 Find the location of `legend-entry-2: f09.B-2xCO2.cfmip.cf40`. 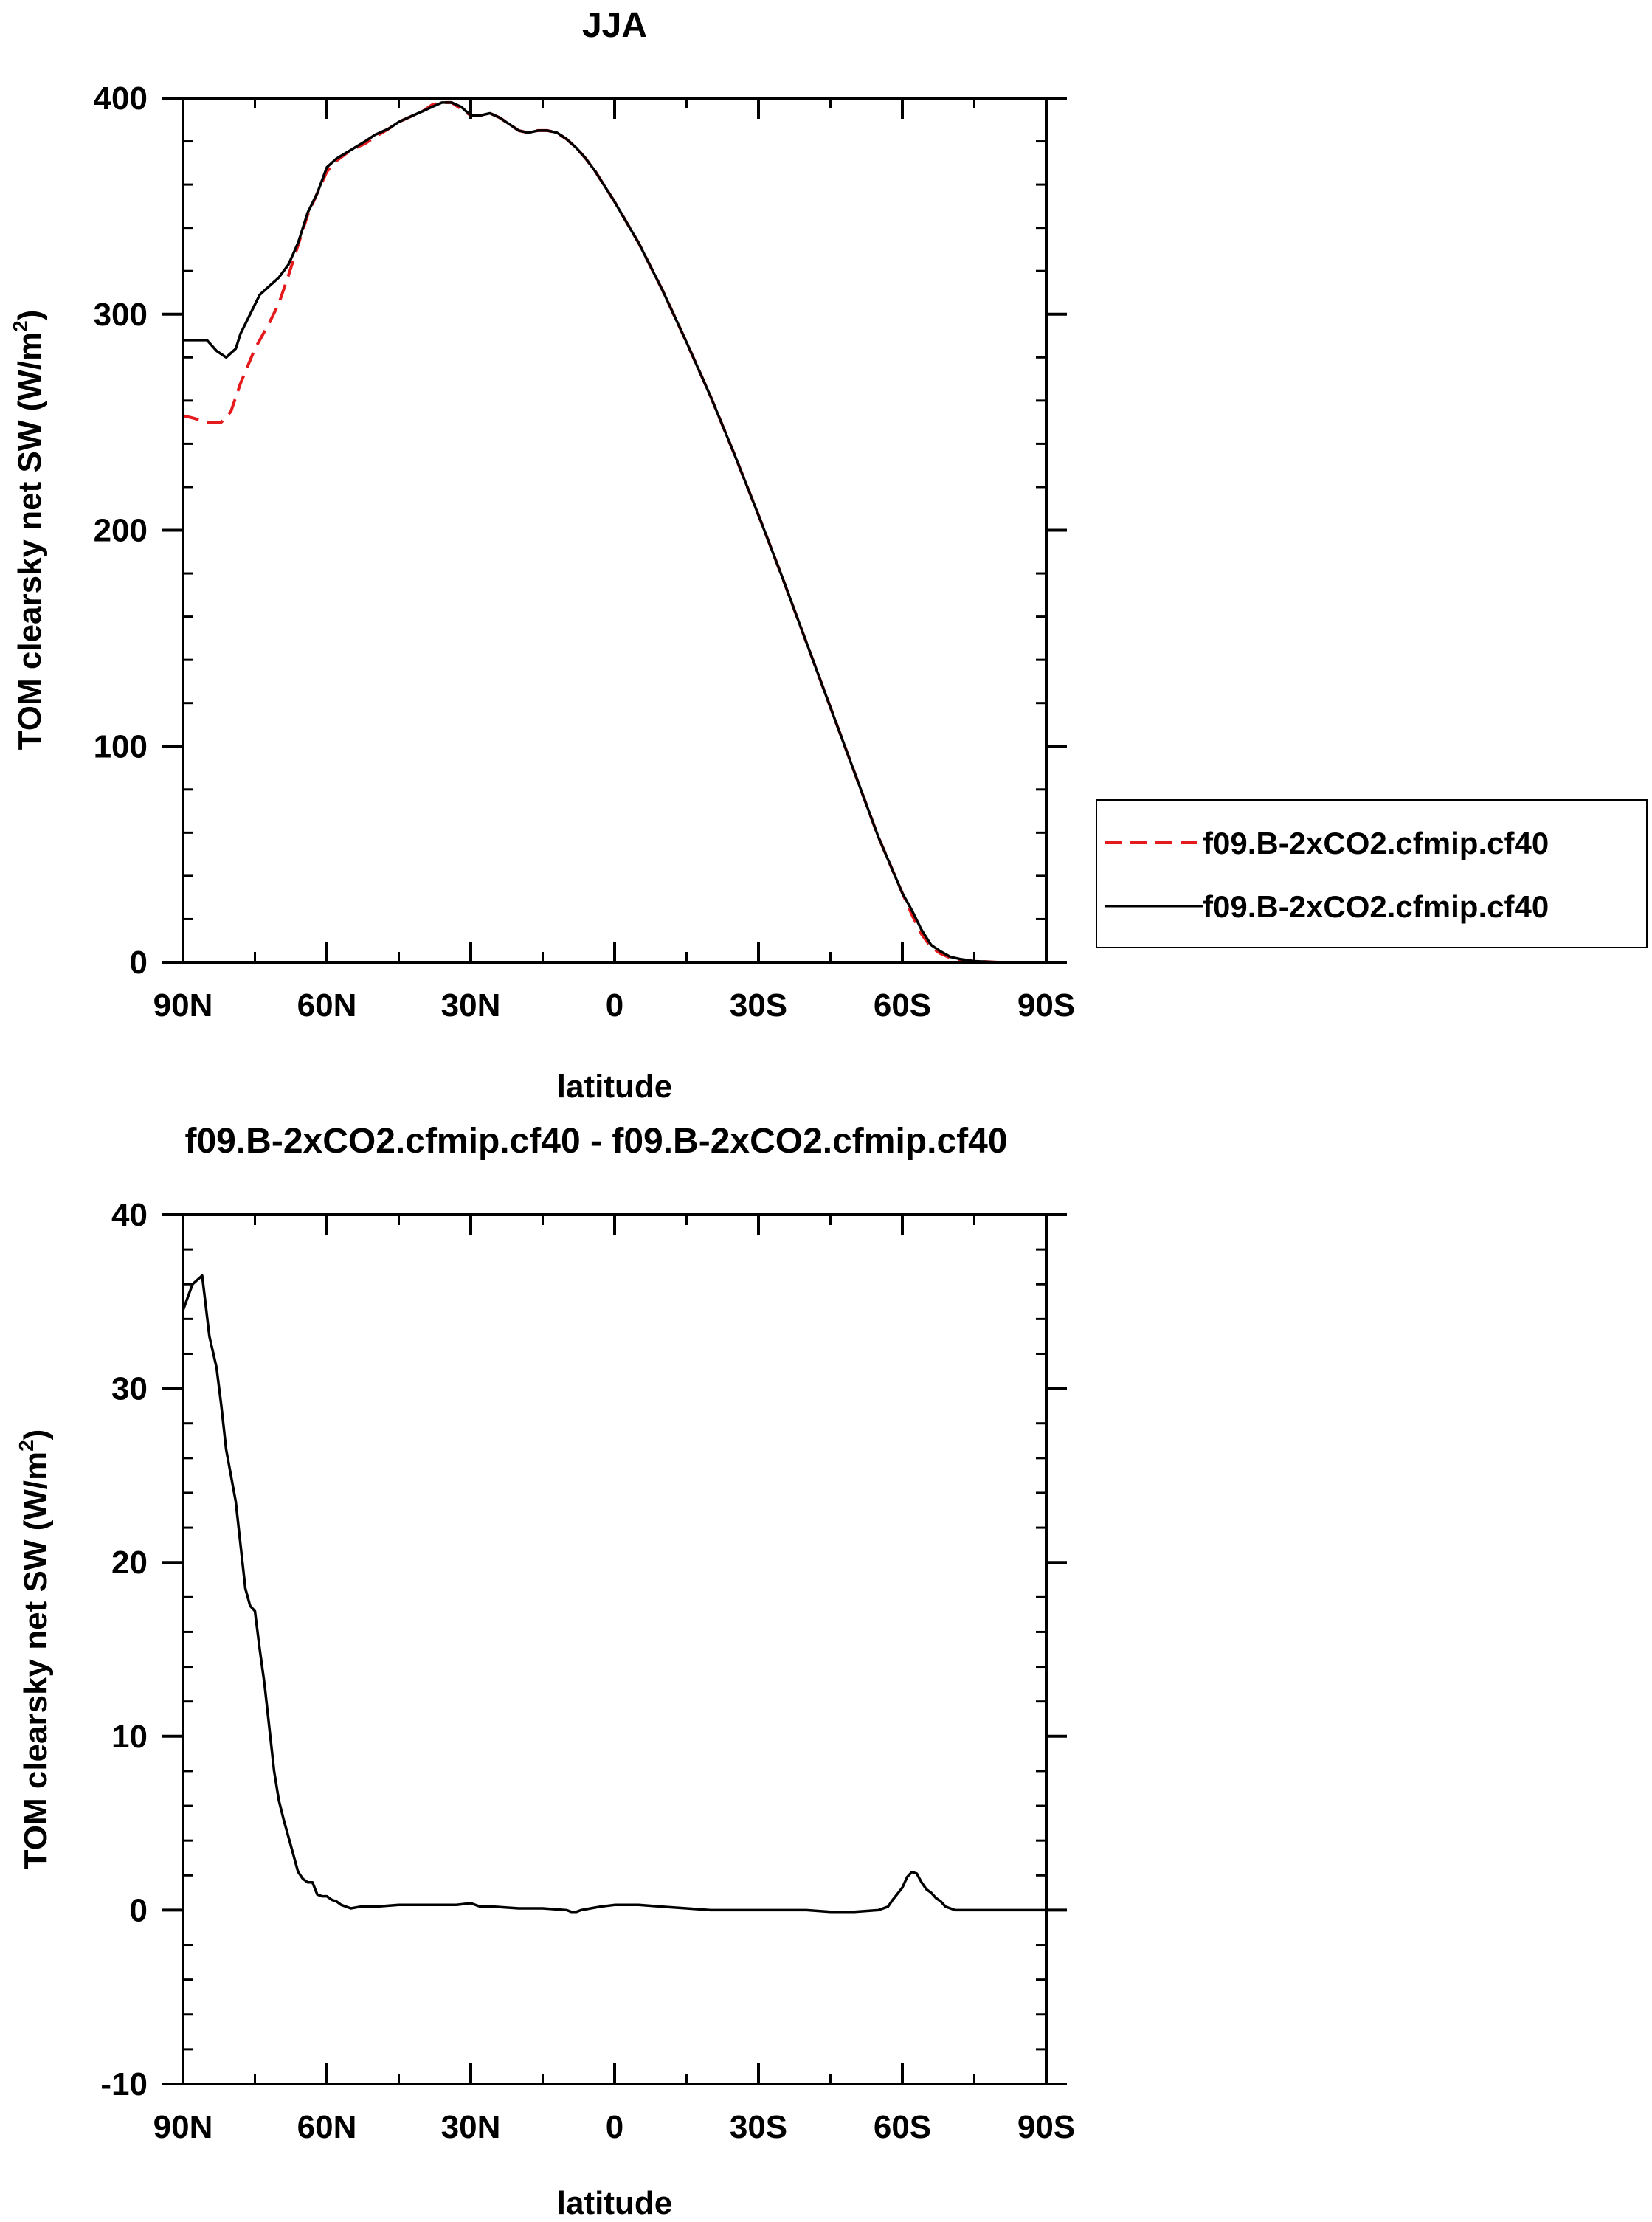

legend-entry-2: f09.B-2xCO2.cfmip.cf40 is located at coordinates (1376, 906).